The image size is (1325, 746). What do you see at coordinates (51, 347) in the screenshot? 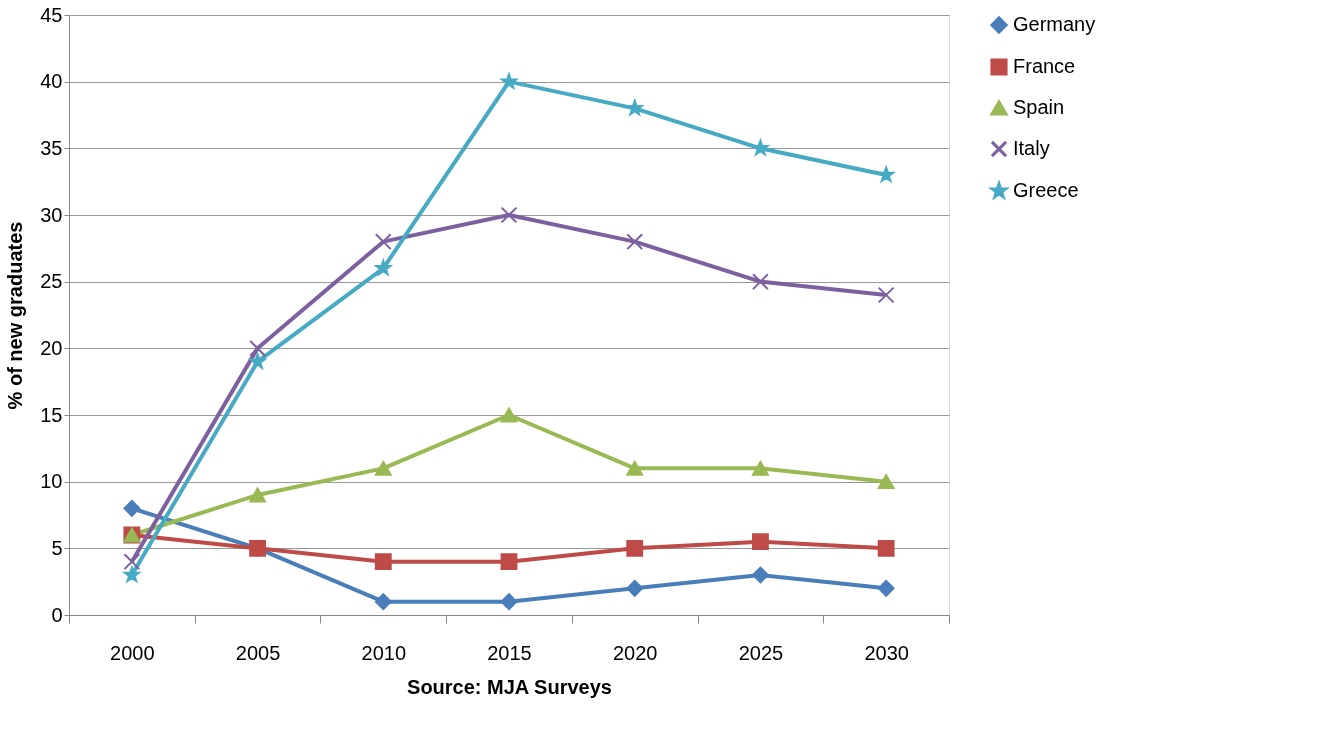
I see `y-tick-label: 20` at bounding box center [51, 347].